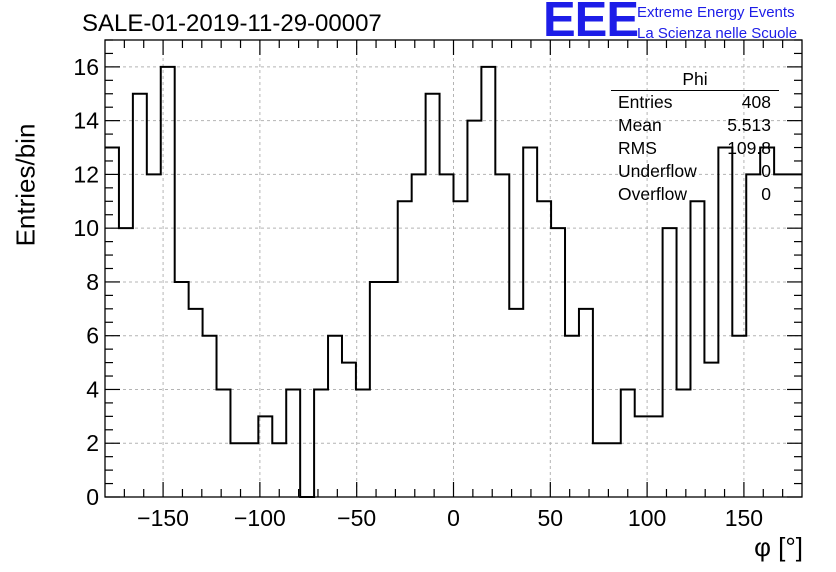  What do you see at coordinates (647, 518) in the screenshot?
I see `x-tick-label: 100` at bounding box center [647, 518].